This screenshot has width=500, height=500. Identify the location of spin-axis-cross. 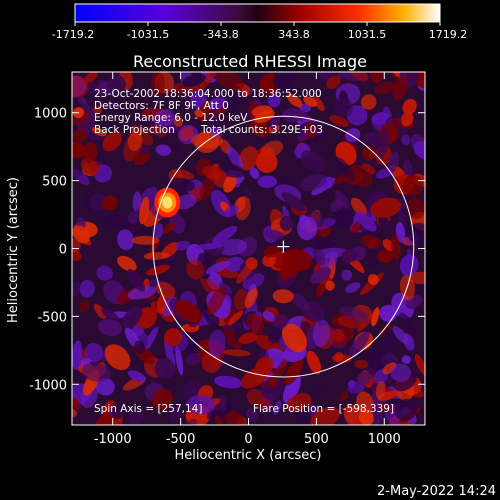
(283, 246).